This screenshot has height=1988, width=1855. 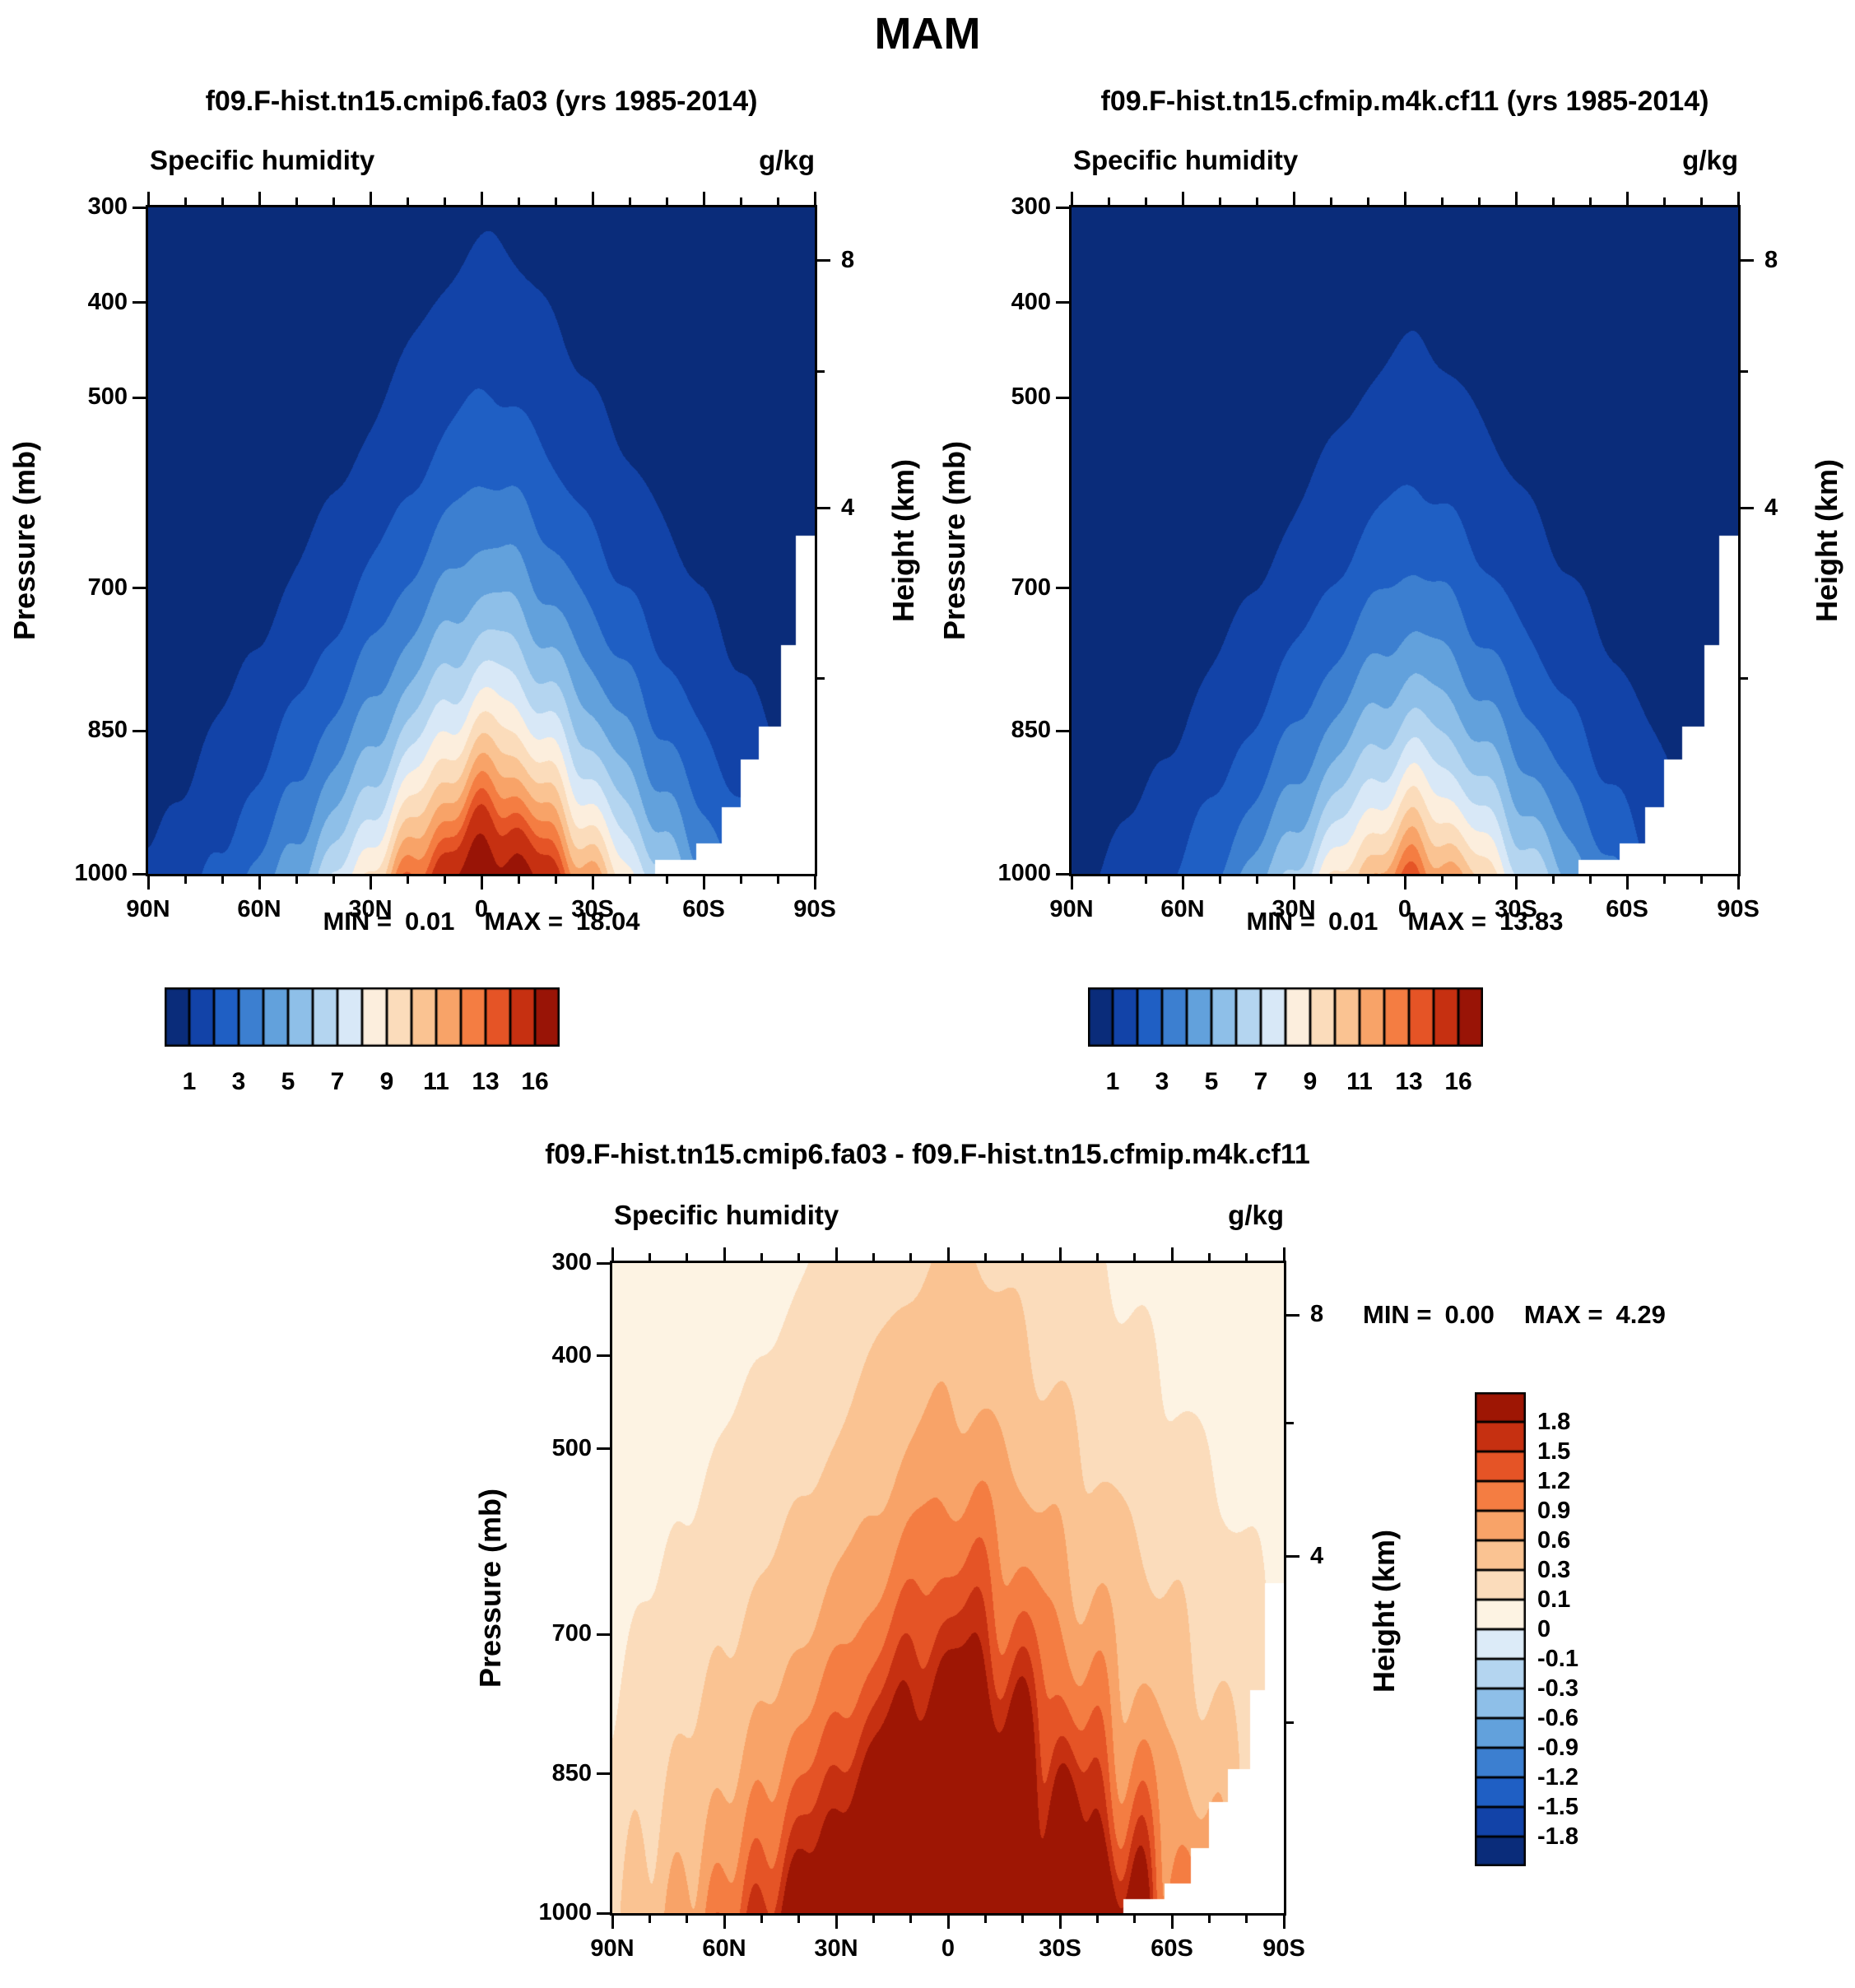 What do you see at coordinates (954, 540) in the screenshot?
I see `panel2-pressure-axis-title: Pressure (mb)` at bounding box center [954, 540].